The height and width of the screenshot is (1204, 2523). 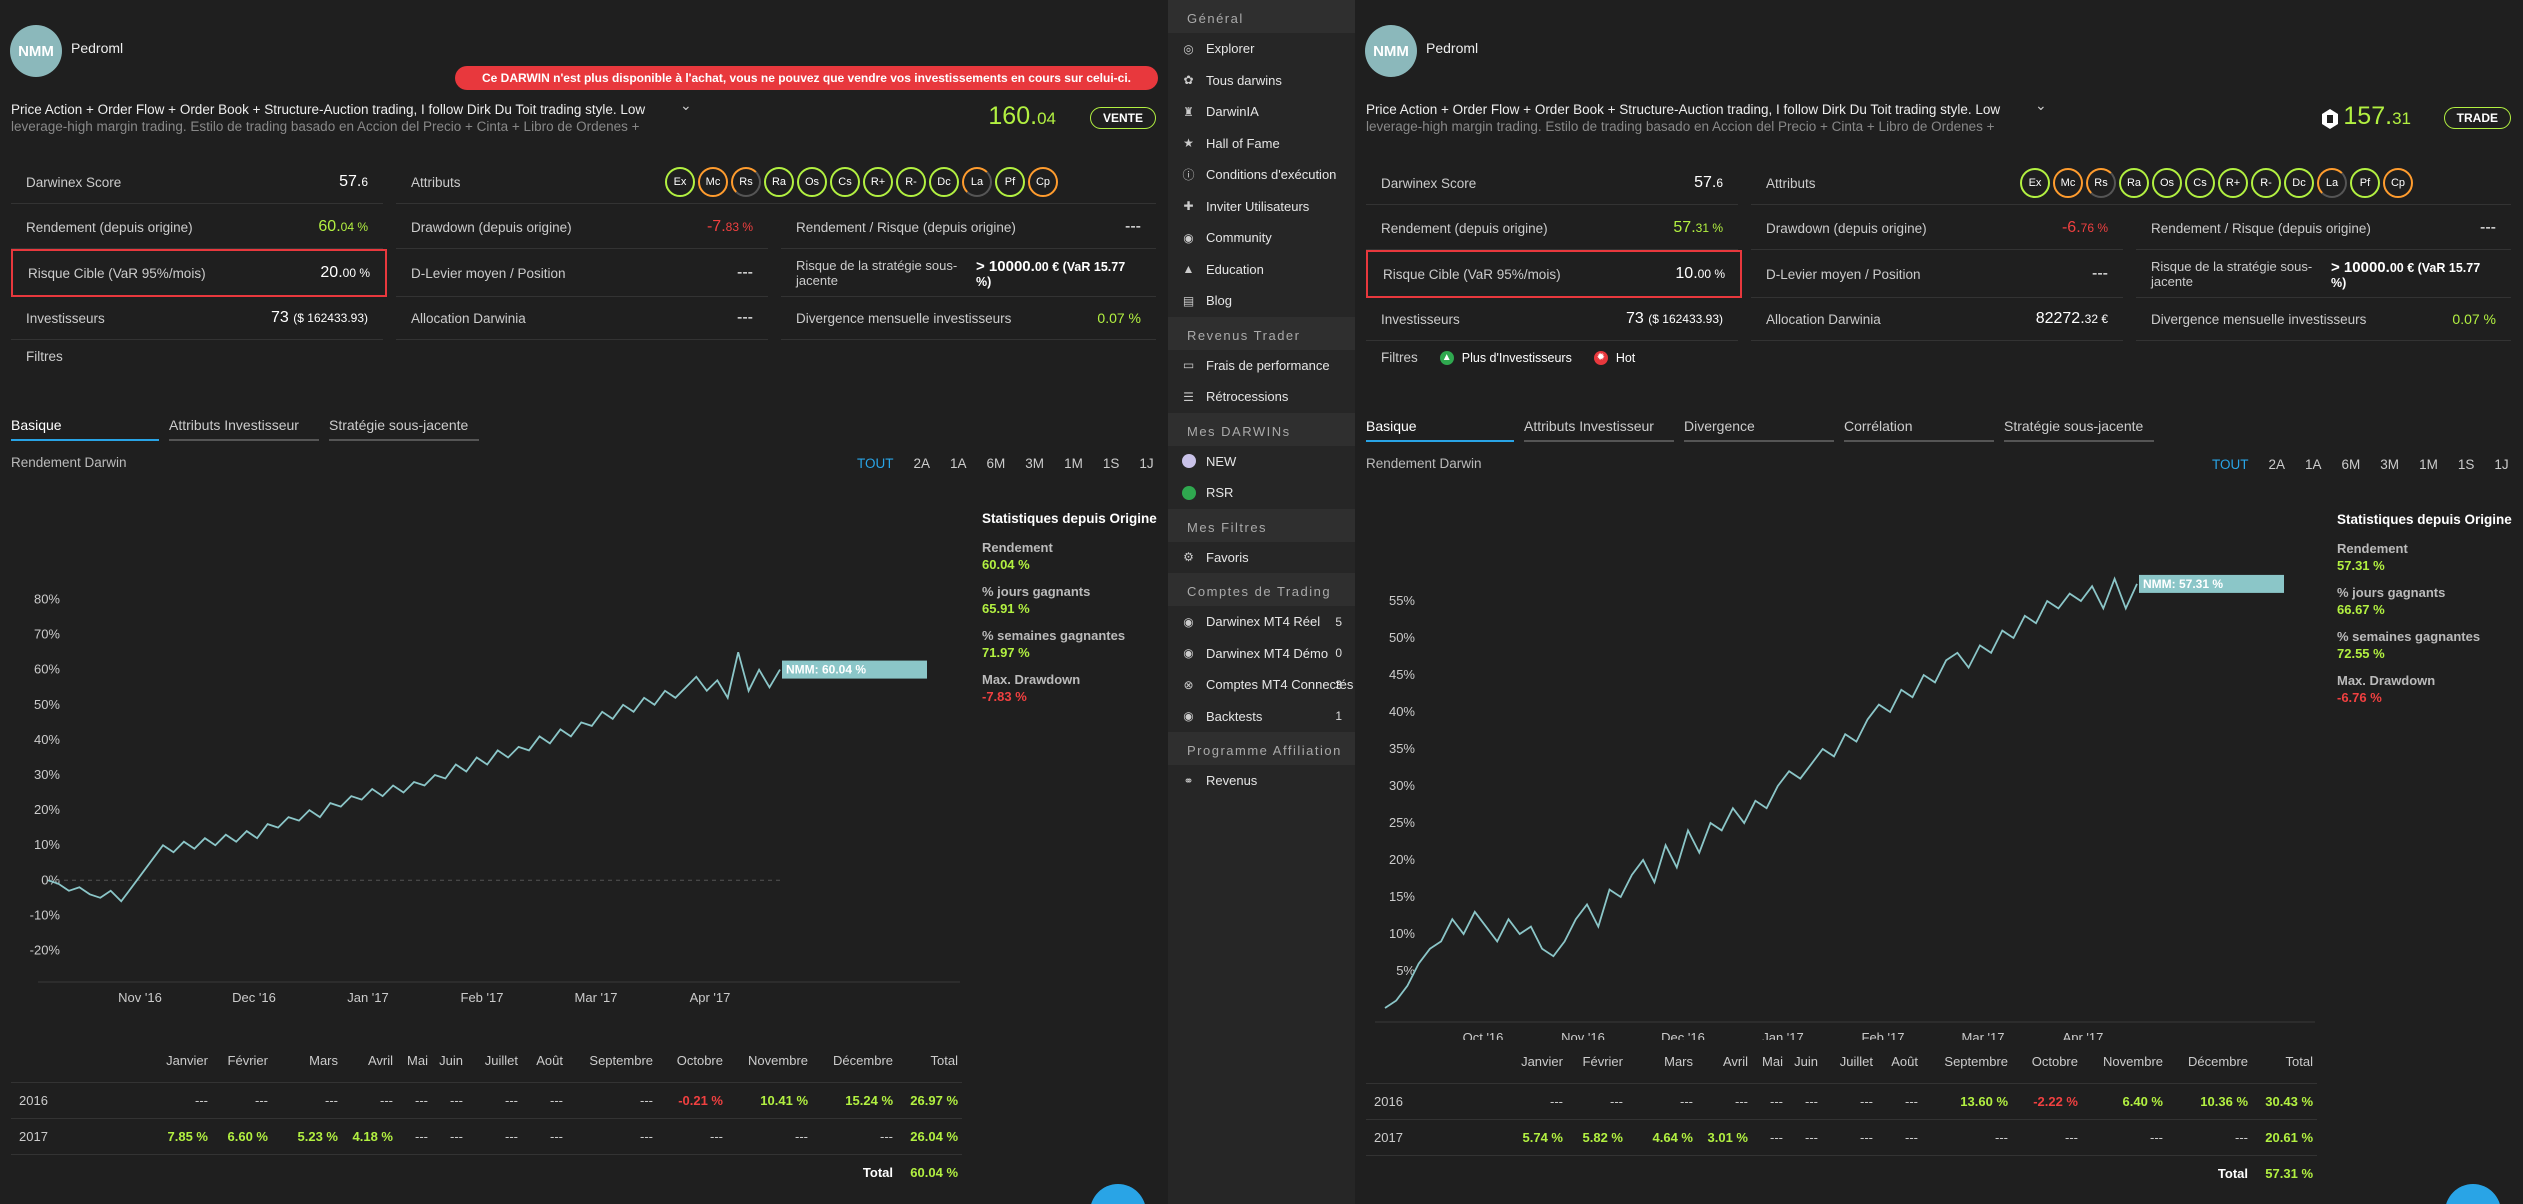 What do you see at coordinates (44, 356) in the screenshot?
I see `filters-row: Filtres` at bounding box center [44, 356].